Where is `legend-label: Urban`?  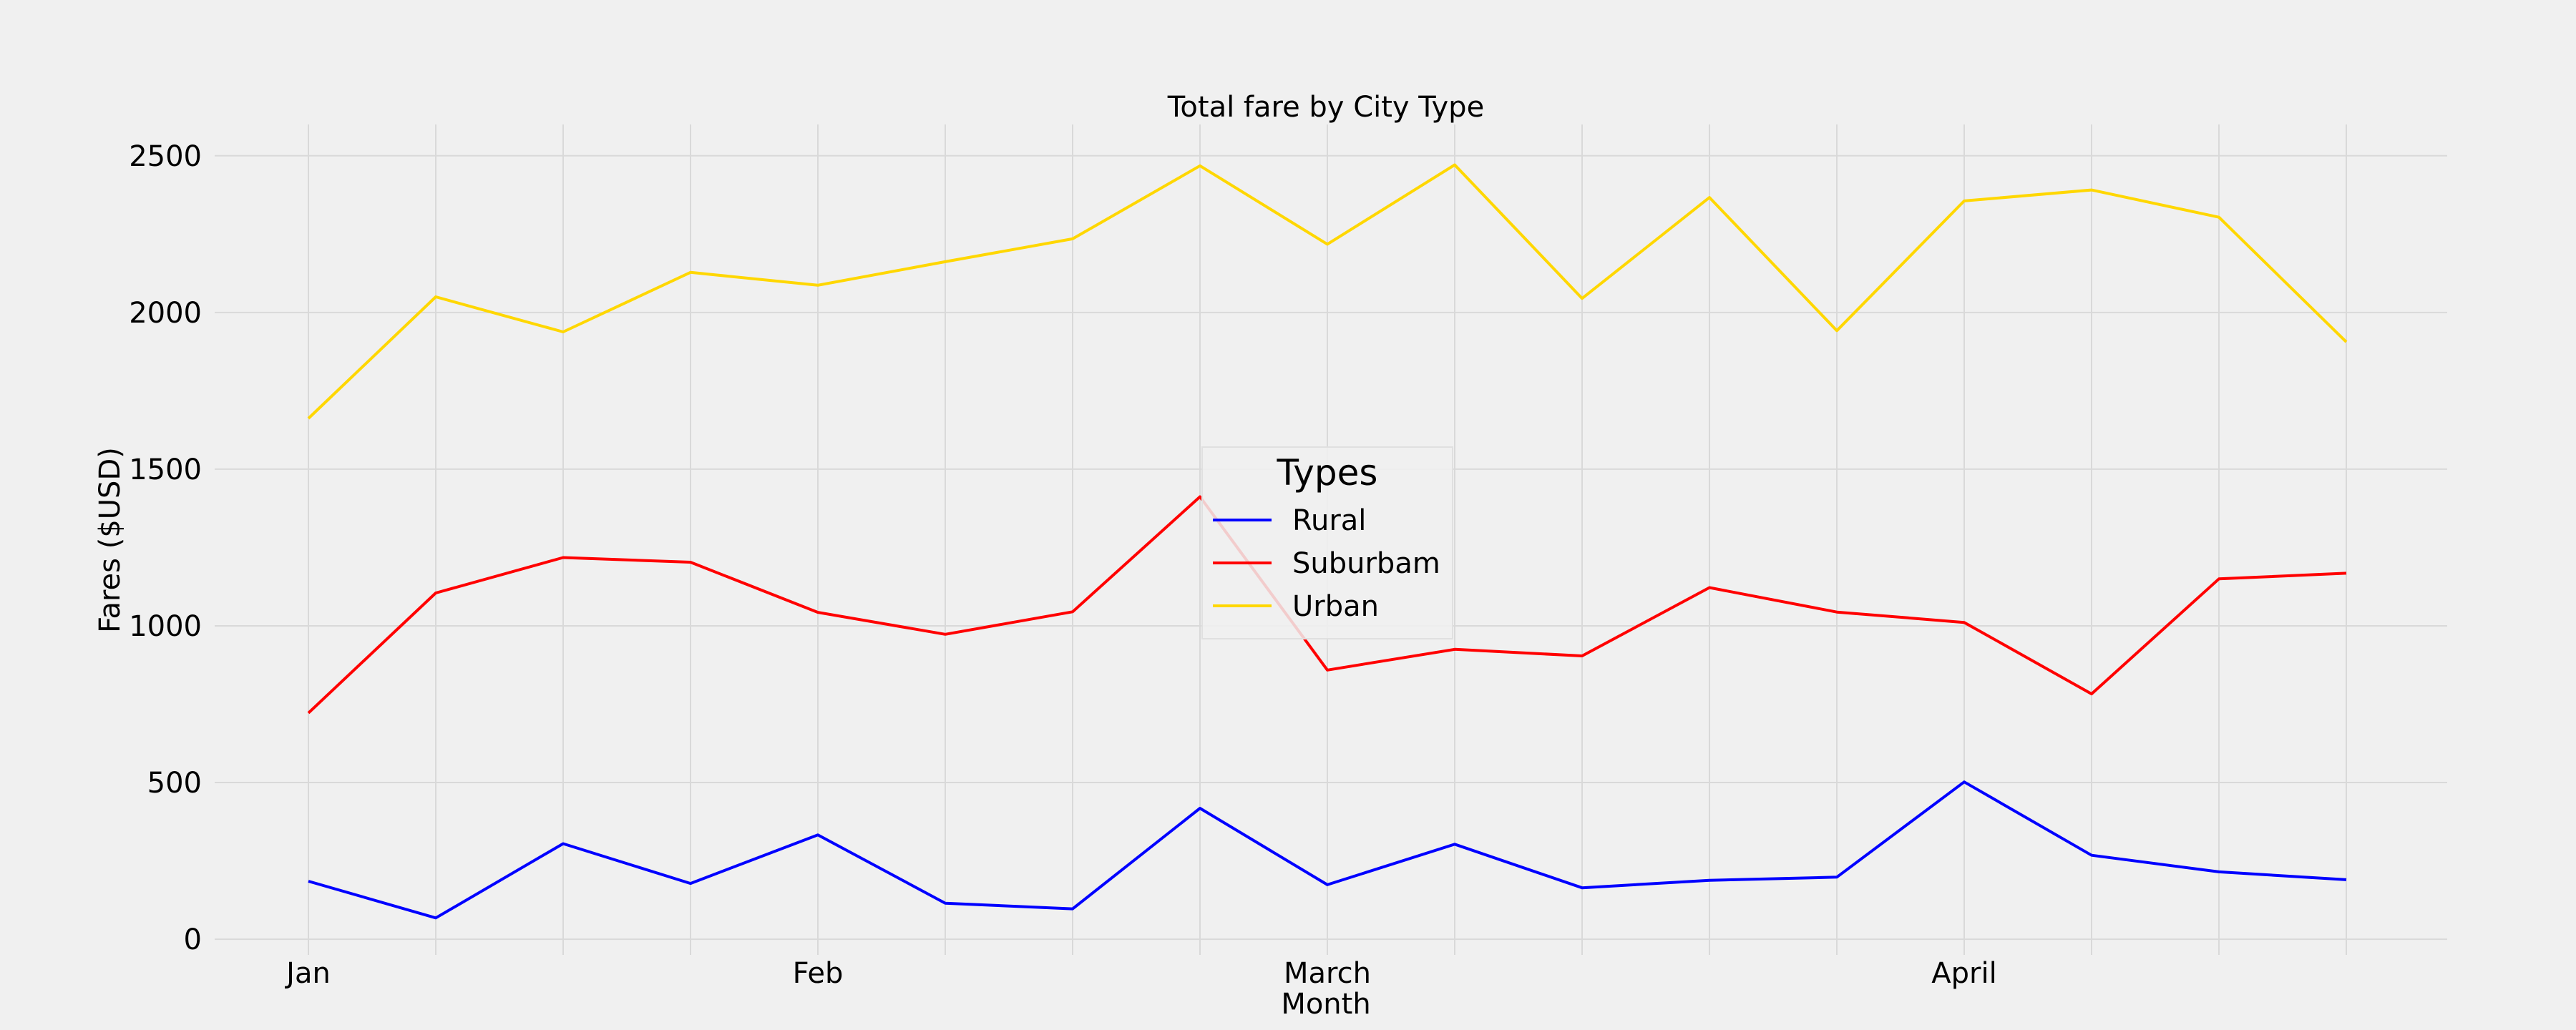
legend-label: Urban is located at coordinates (1335, 606).